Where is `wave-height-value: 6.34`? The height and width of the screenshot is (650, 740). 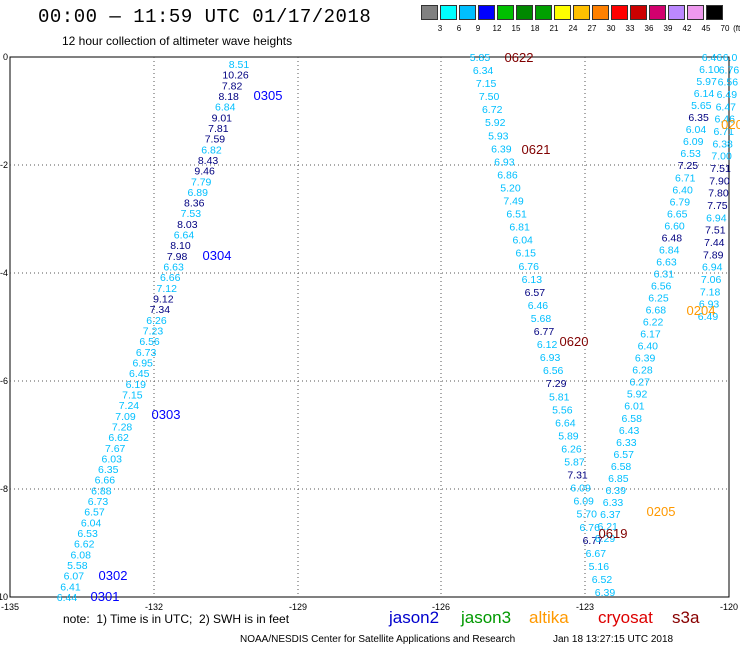
wave-height-value: 6.34 is located at coordinates (483, 71).